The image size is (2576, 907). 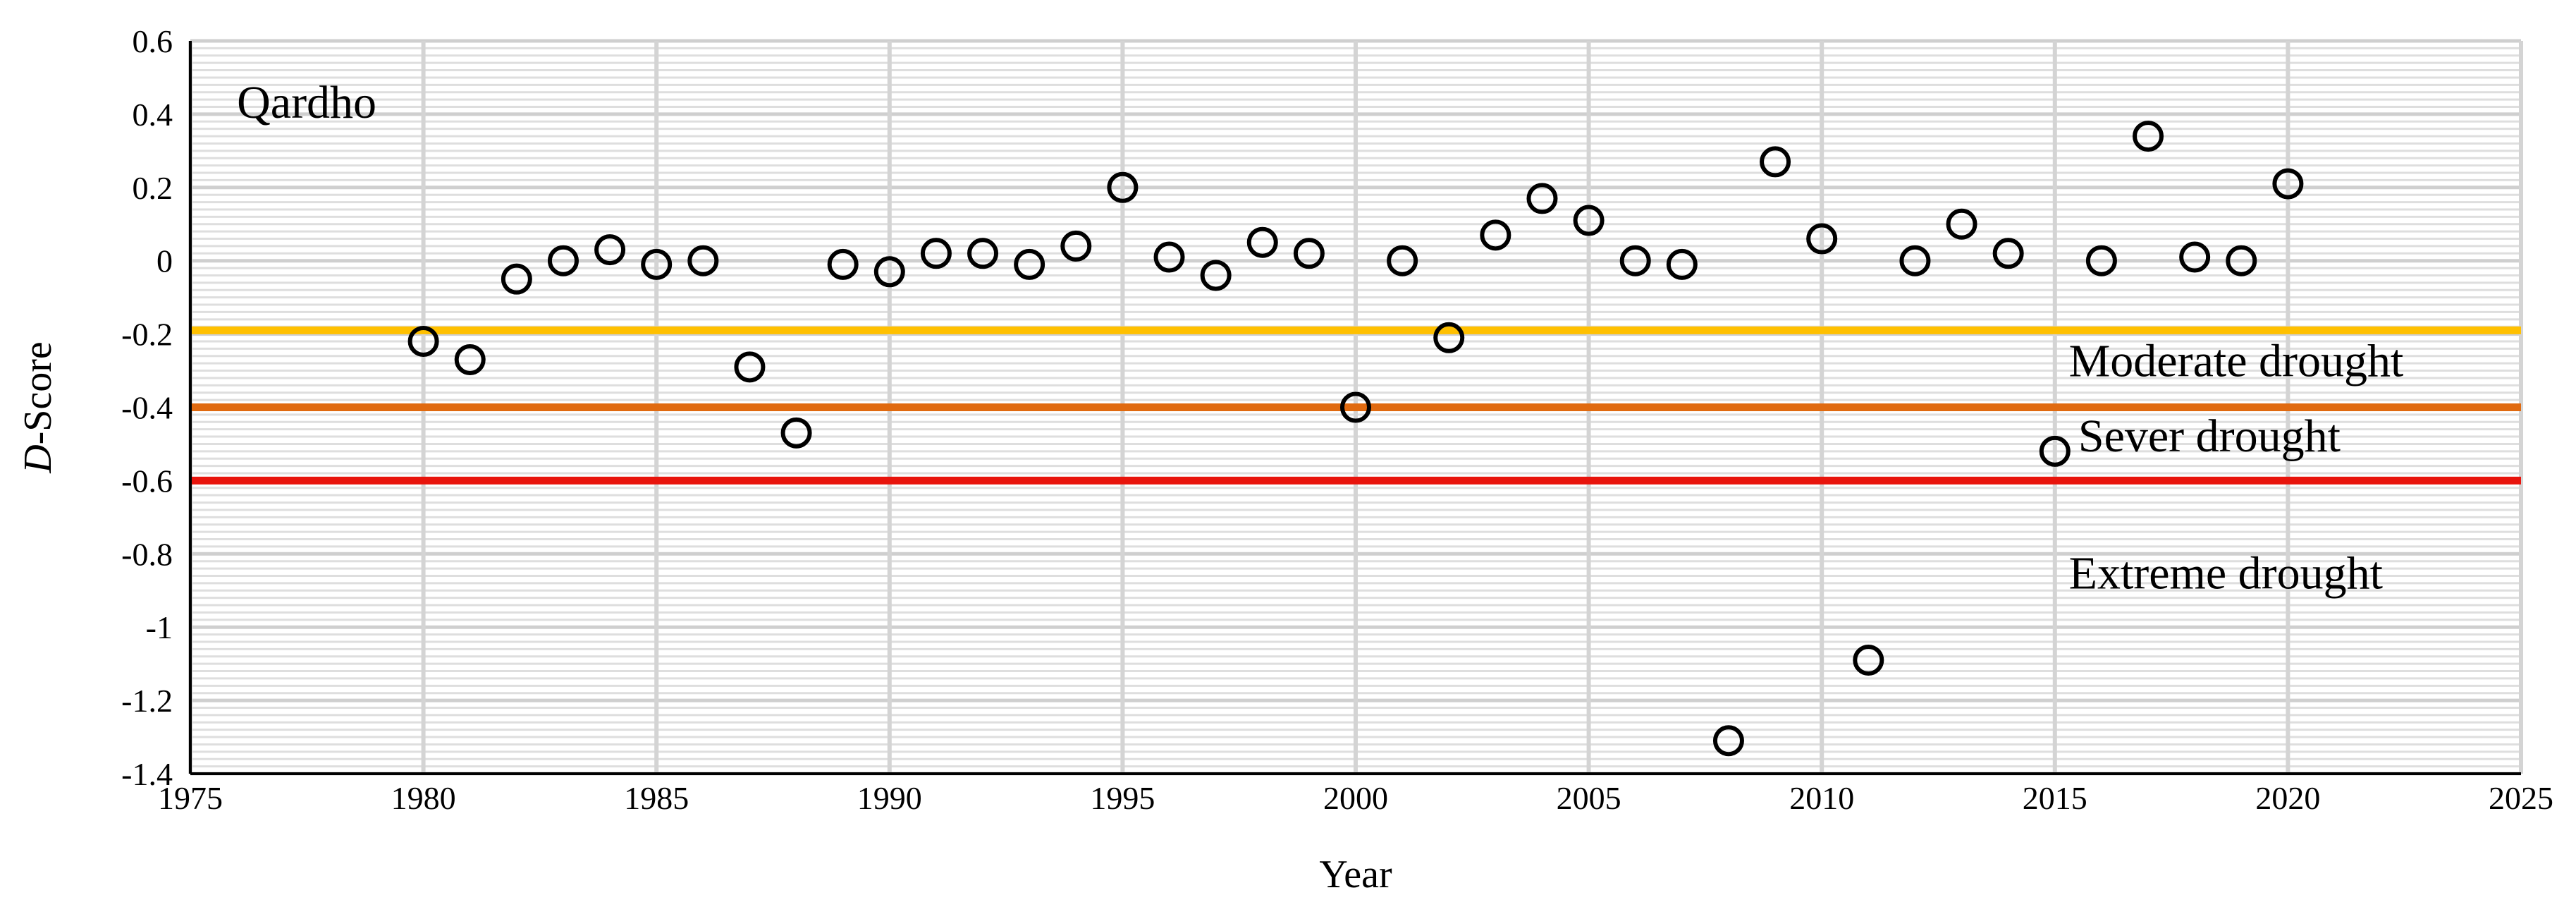 I want to click on x-tick-label: 1980, so click(x=423, y=798).